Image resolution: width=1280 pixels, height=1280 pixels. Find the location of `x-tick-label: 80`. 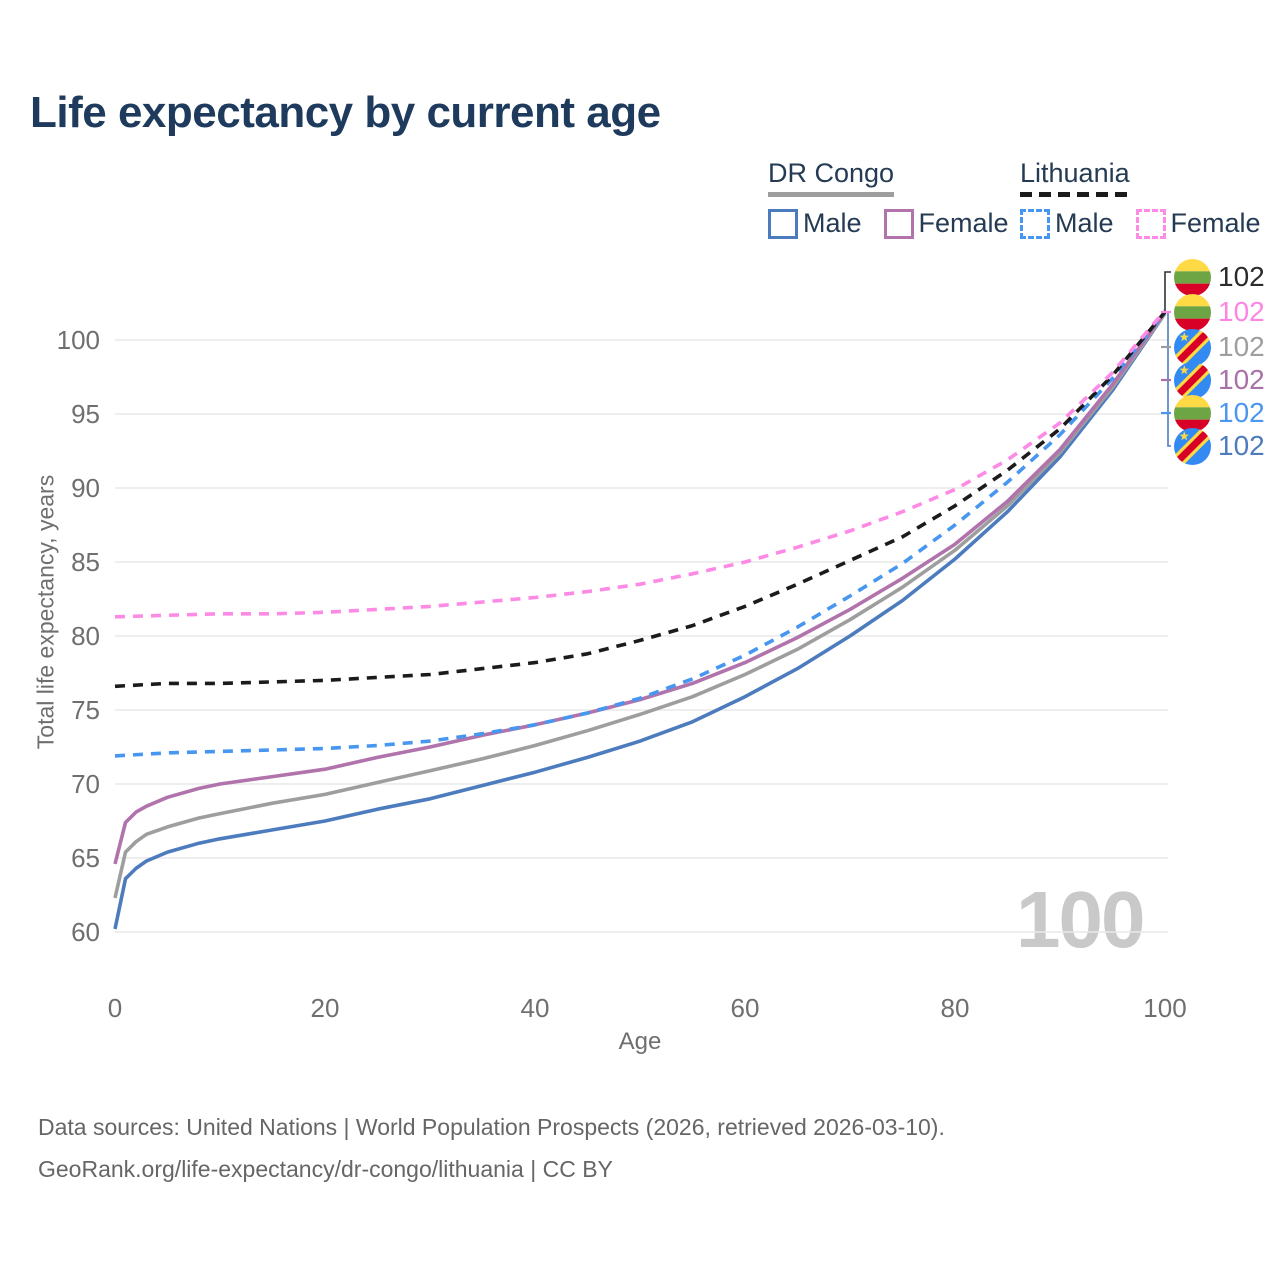

x-tick-label: 80 is located at coordinates (955, 1008).